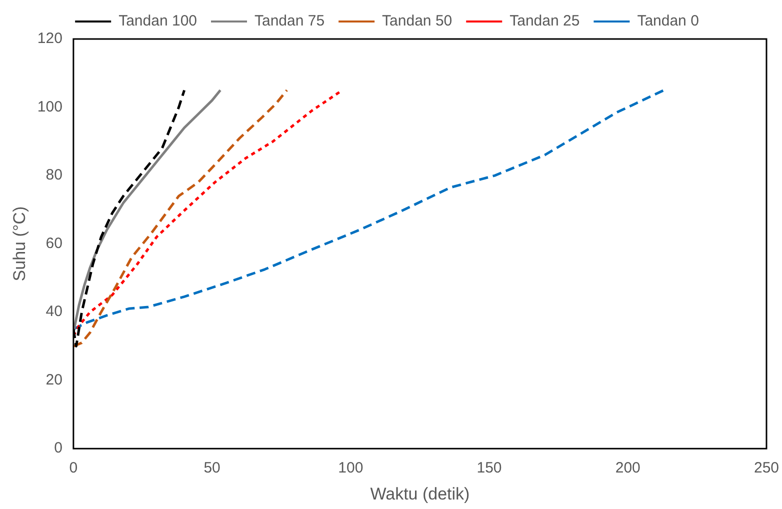 The width and height of the screenshot is (782, 509). I want to click on y-tick-label: 20, so click(54, 379).